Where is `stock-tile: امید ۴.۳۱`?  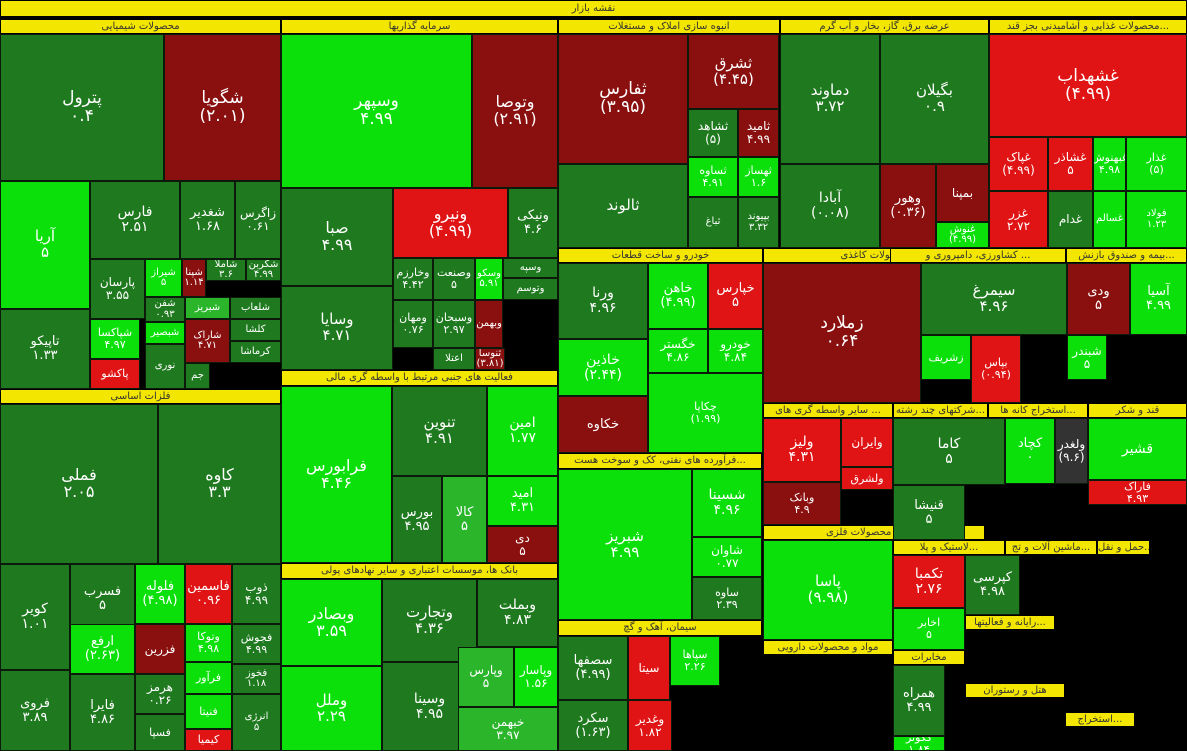
stock-tile: امید ۴.۳۱ is located at coordinates (522, 501).